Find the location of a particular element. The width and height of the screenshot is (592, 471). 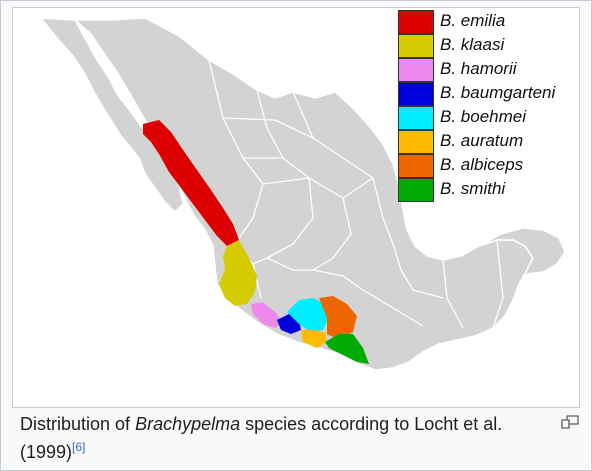

range-b-boehmei is located at coordinates (308, 315).